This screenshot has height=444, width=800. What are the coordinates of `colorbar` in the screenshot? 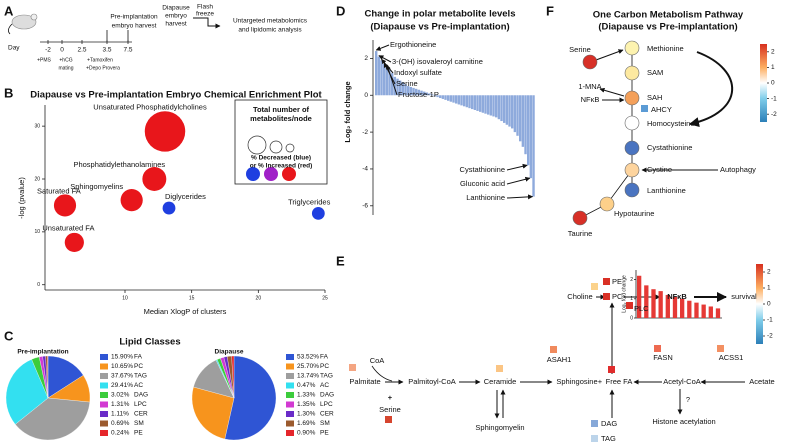 It's located at (759, 304).